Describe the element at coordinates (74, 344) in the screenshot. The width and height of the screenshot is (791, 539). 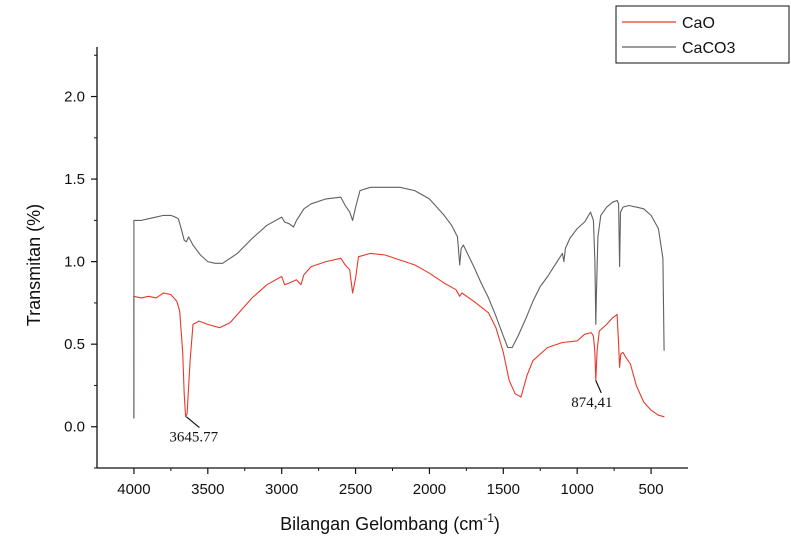
I see `y-tick-label: 0.5` at that location.